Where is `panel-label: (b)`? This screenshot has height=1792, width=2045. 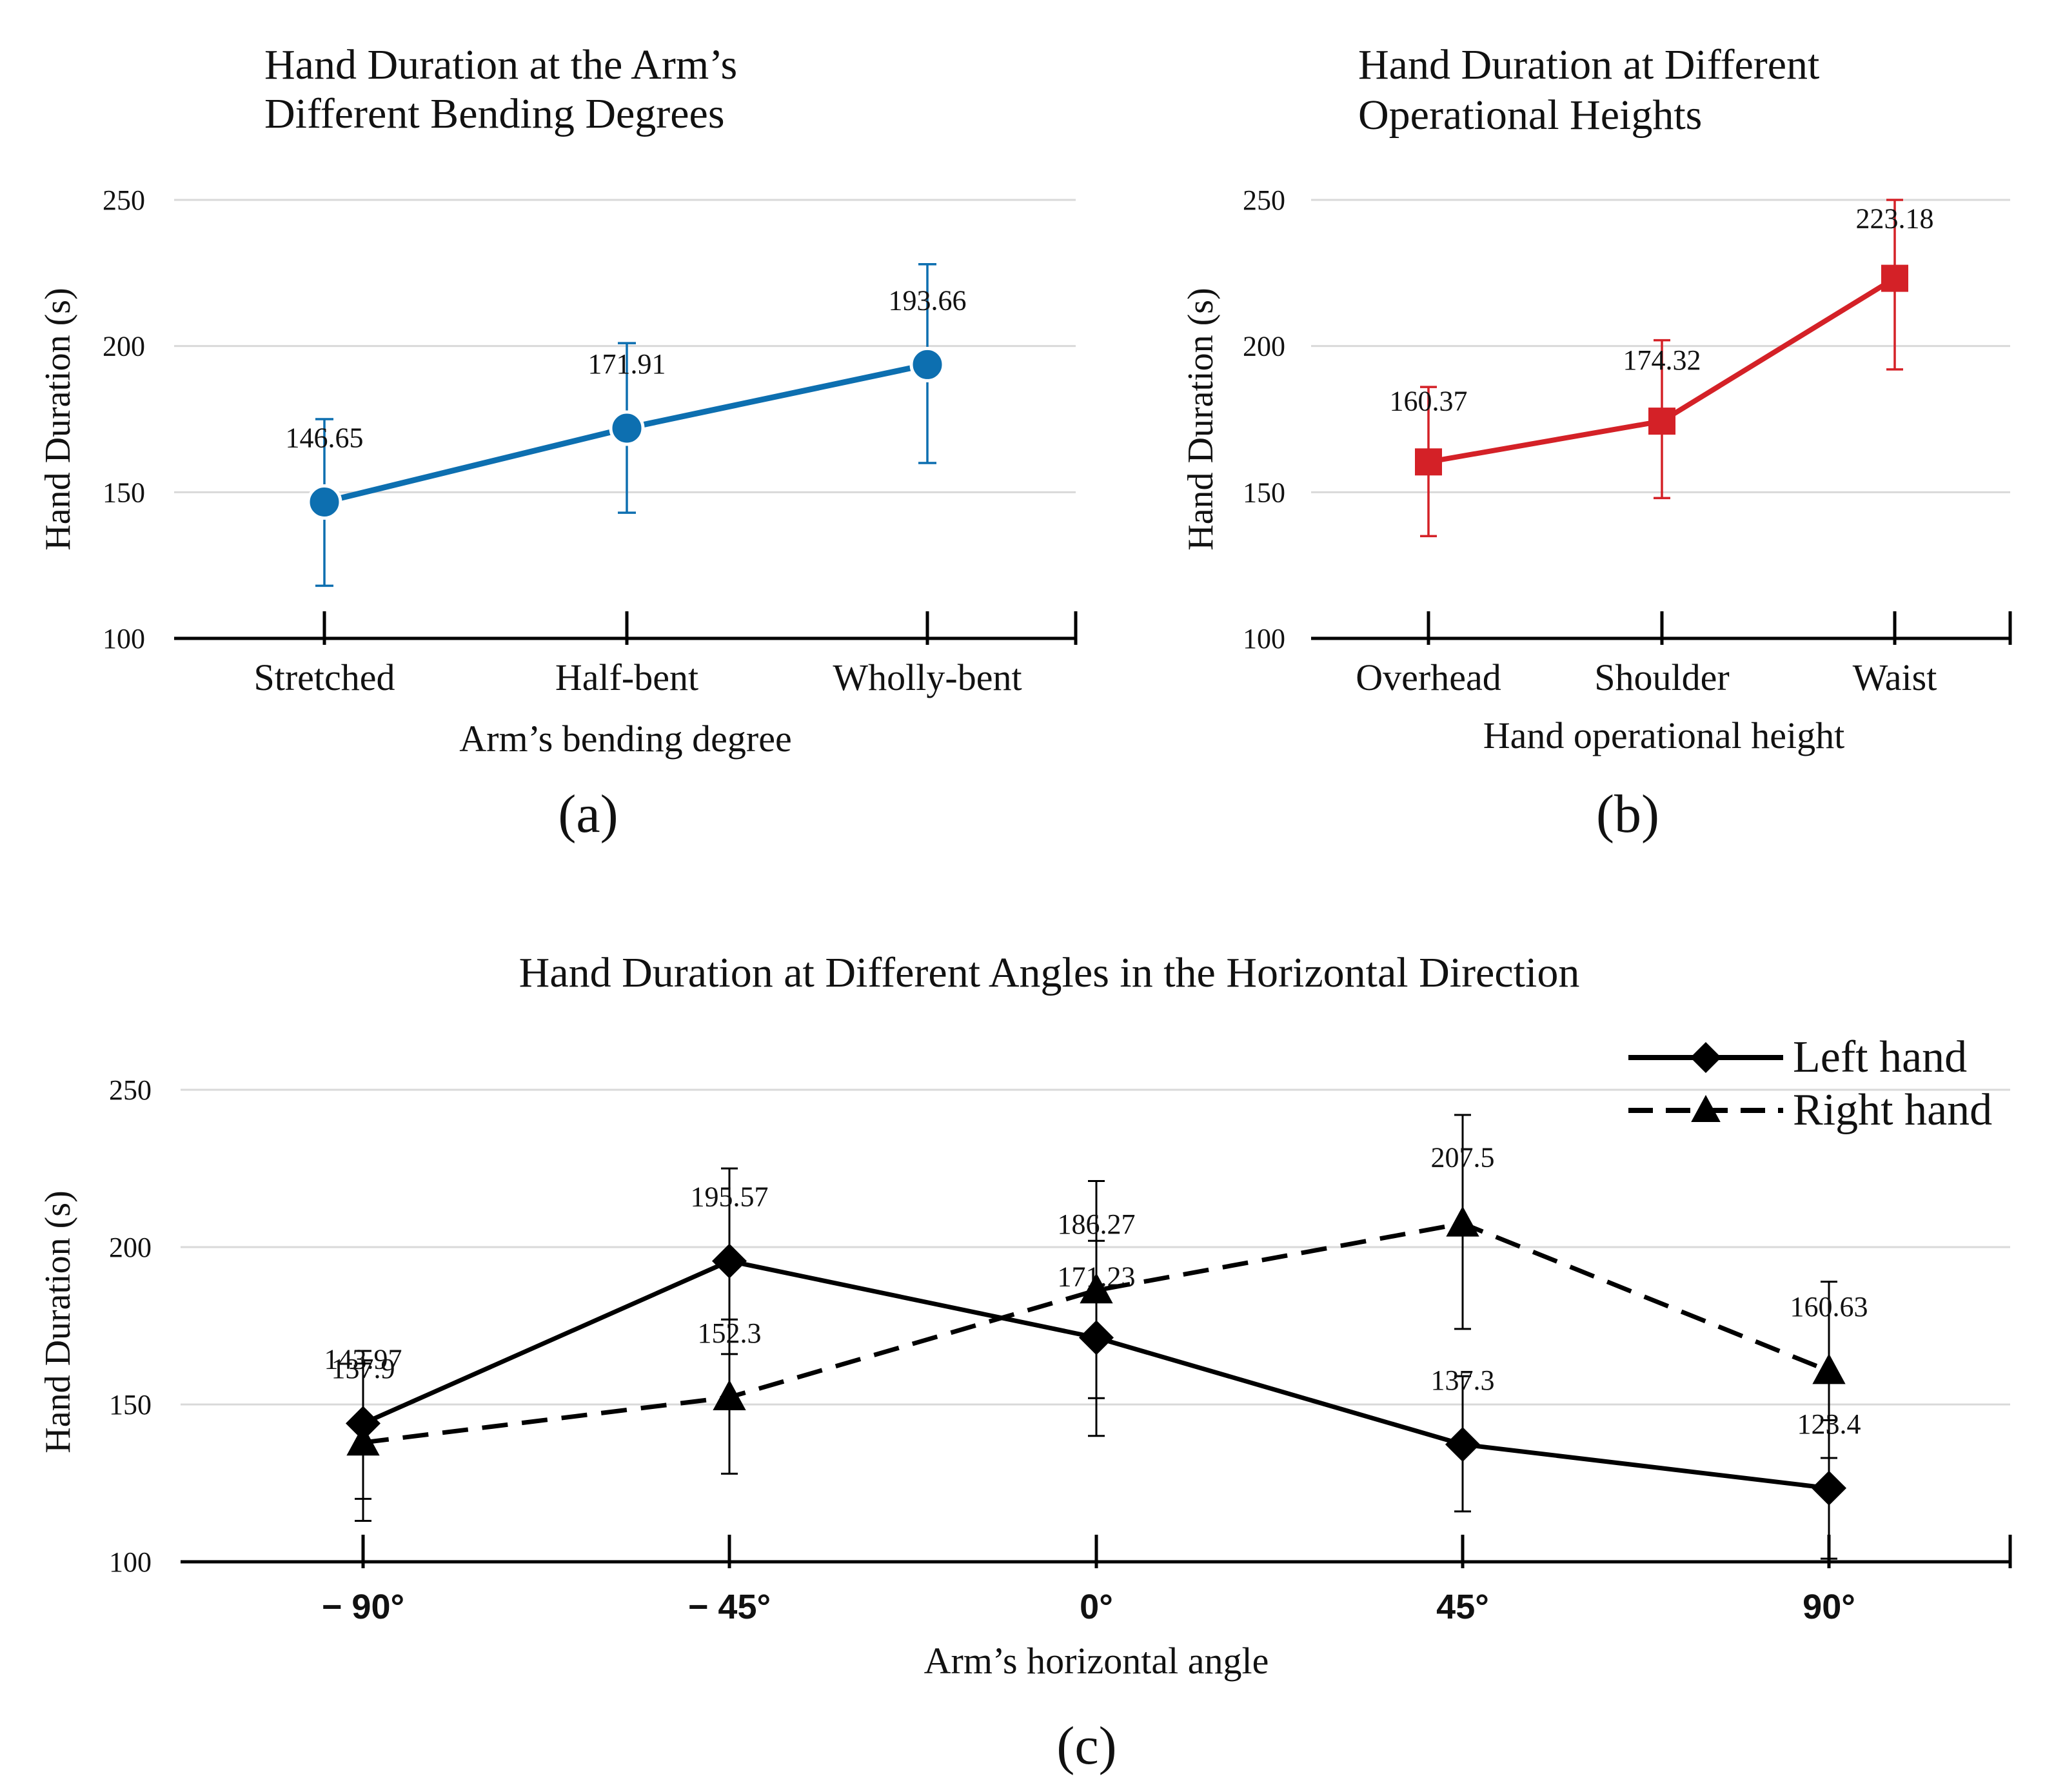
panel-label: (b) is located at coordinates (1627, 814).